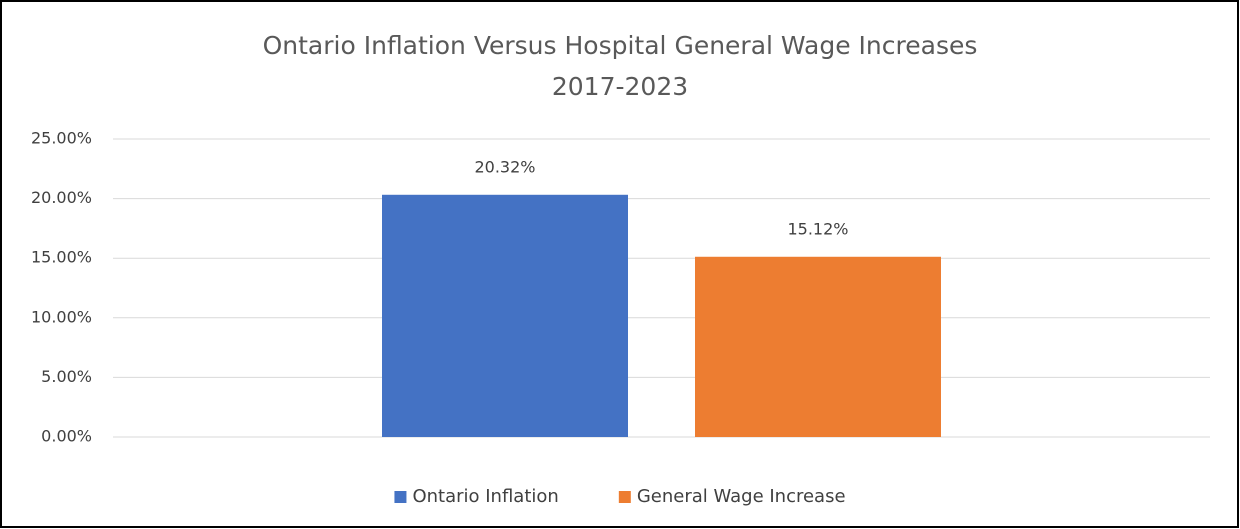 Image resolution: width=1240 pixels, height=529 pixels. I want to click on legend-label: General Wage Increase, so click(741, 496).